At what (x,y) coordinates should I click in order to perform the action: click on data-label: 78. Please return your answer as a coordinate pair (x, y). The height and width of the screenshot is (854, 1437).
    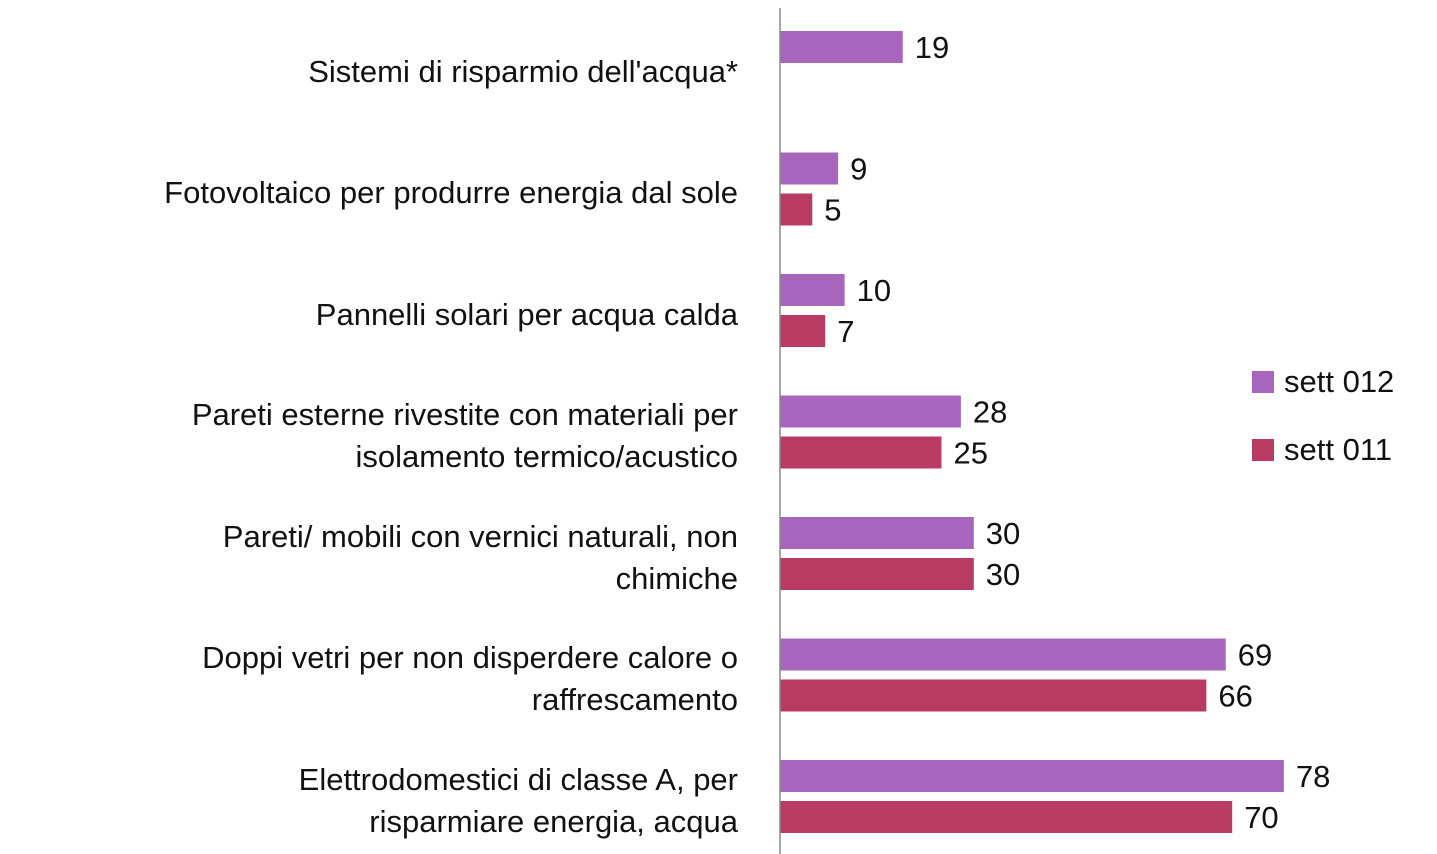
    Looking at the image, I should click on (1313, 776).